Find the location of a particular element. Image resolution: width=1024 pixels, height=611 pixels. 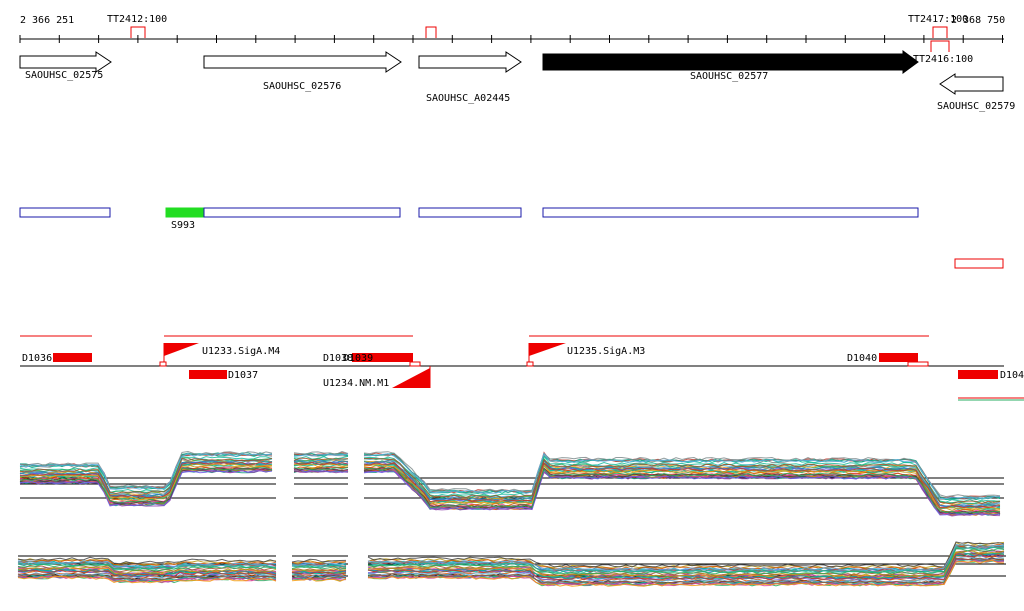

feature-label: D1037 is located at coordinates (243, 375).